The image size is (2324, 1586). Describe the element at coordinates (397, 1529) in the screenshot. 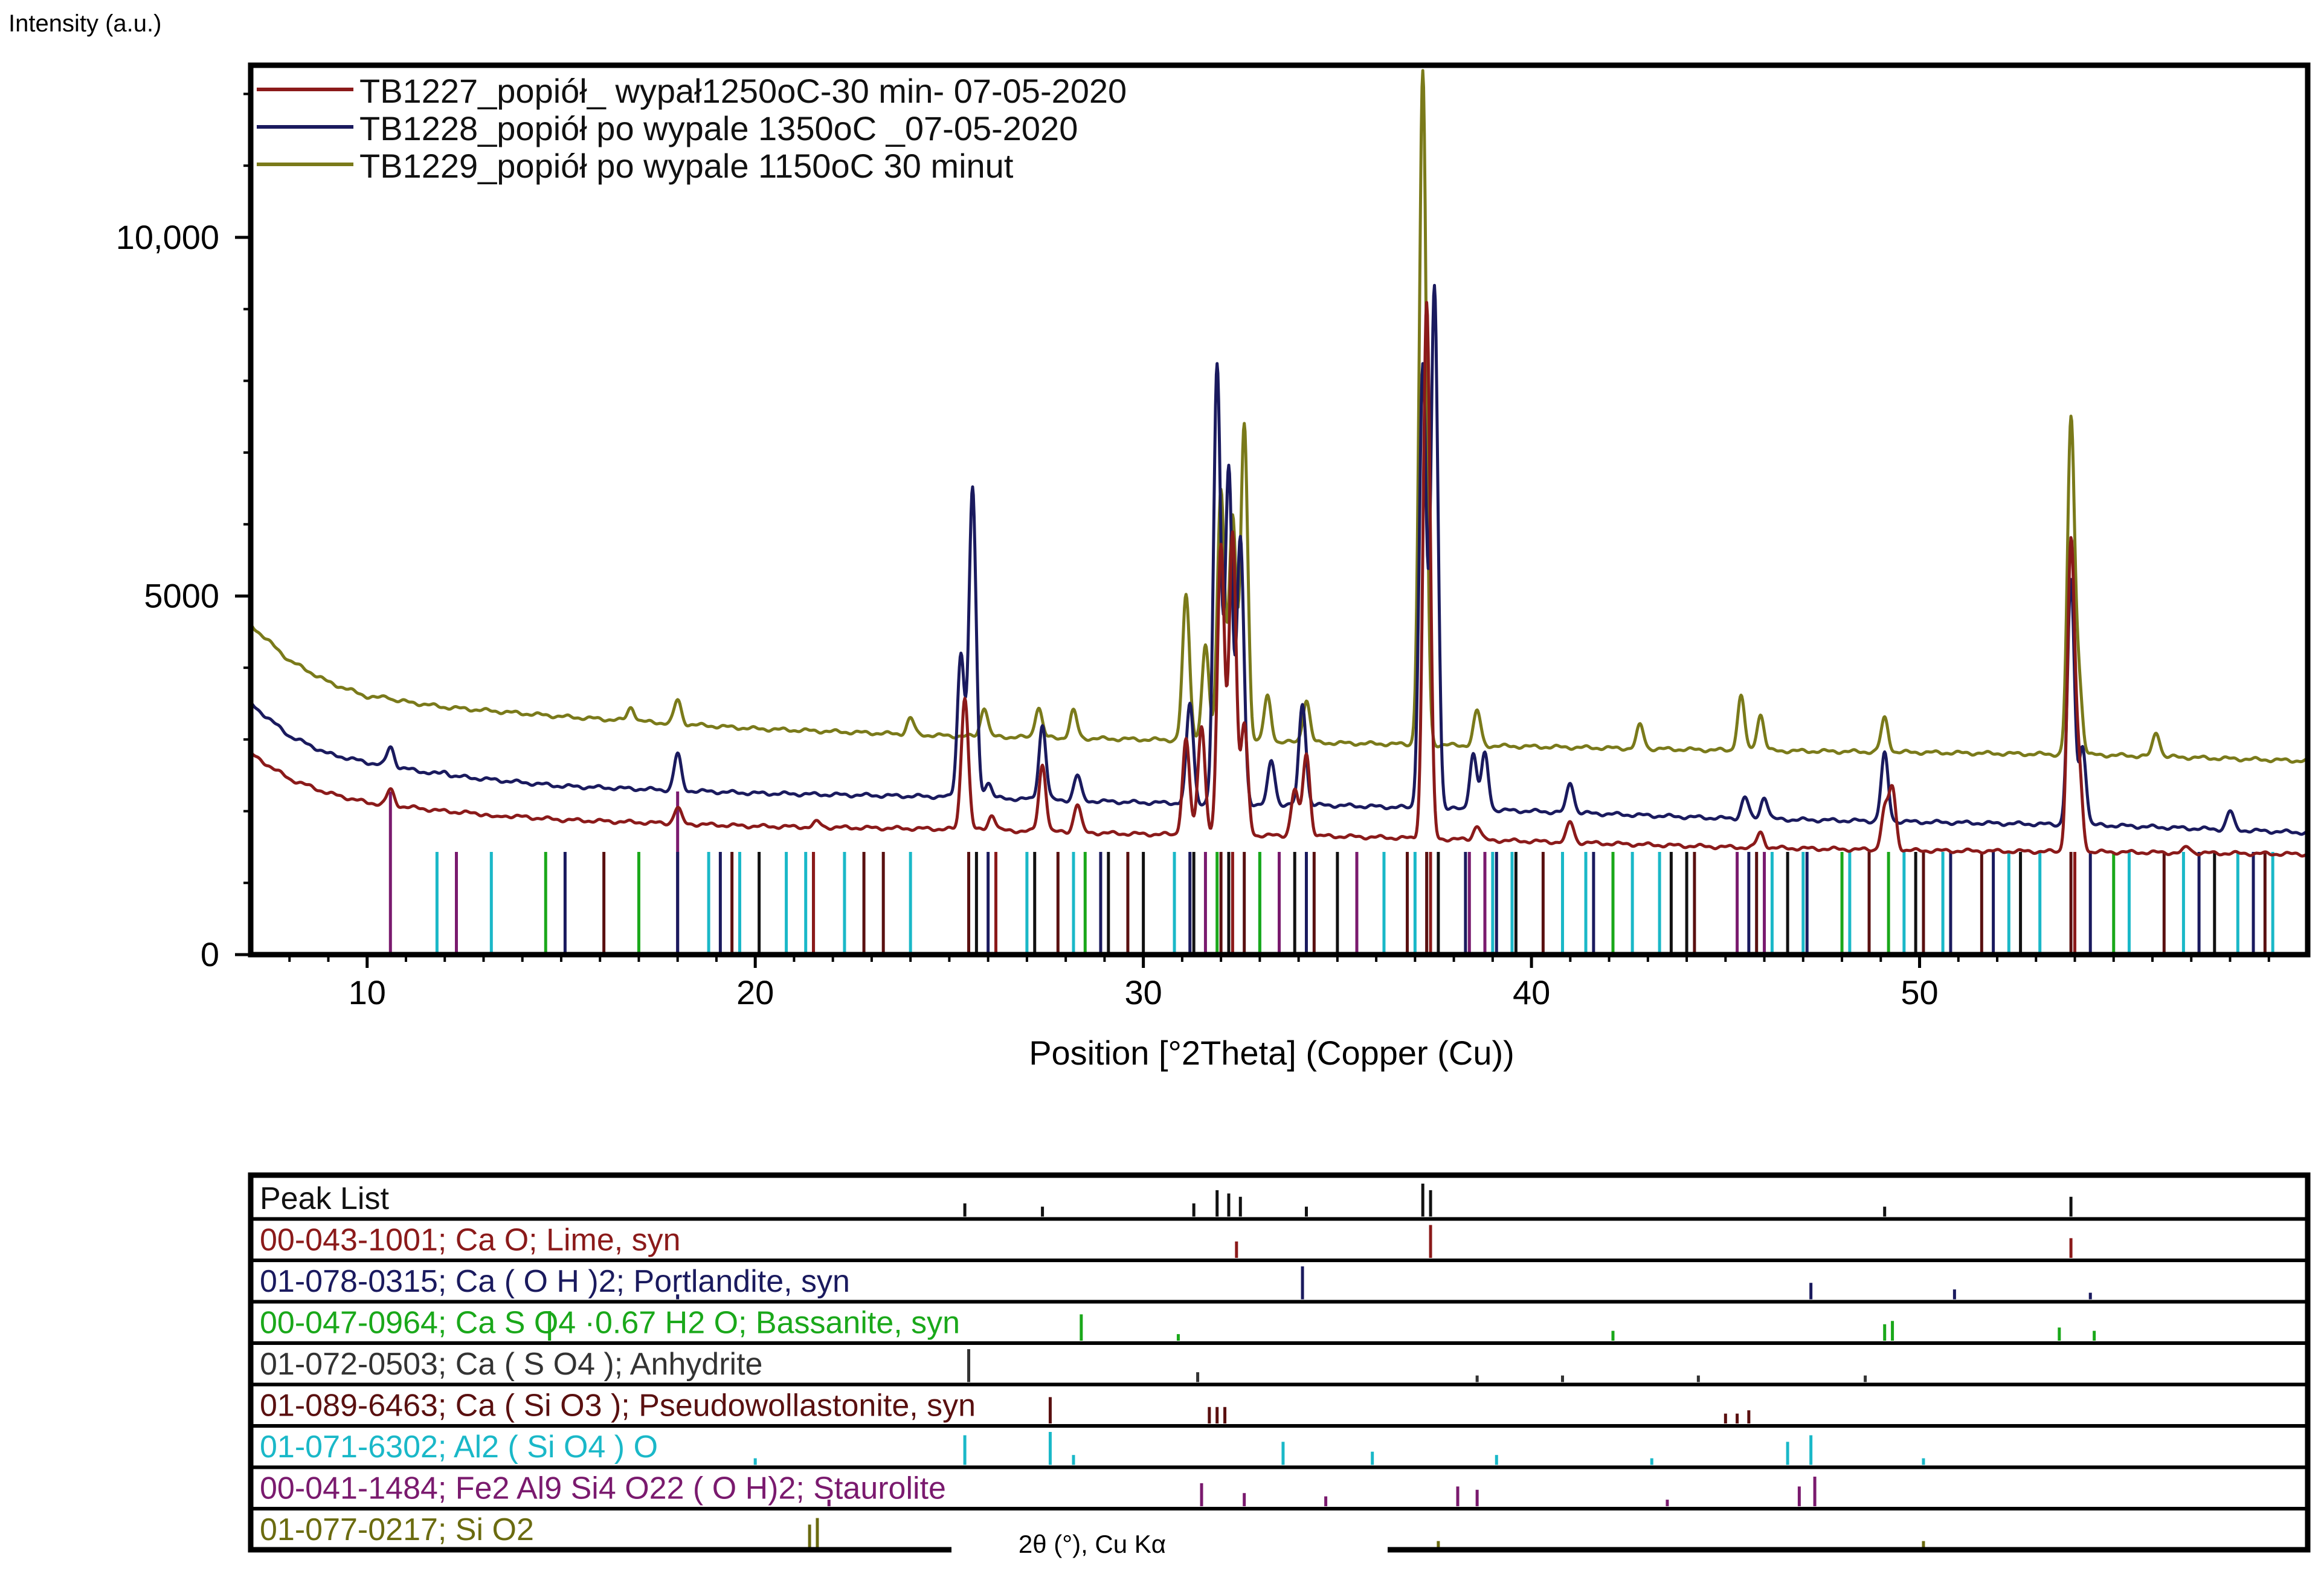

I see `panel-row-label: 01-077-0217; Si O2` at that location.